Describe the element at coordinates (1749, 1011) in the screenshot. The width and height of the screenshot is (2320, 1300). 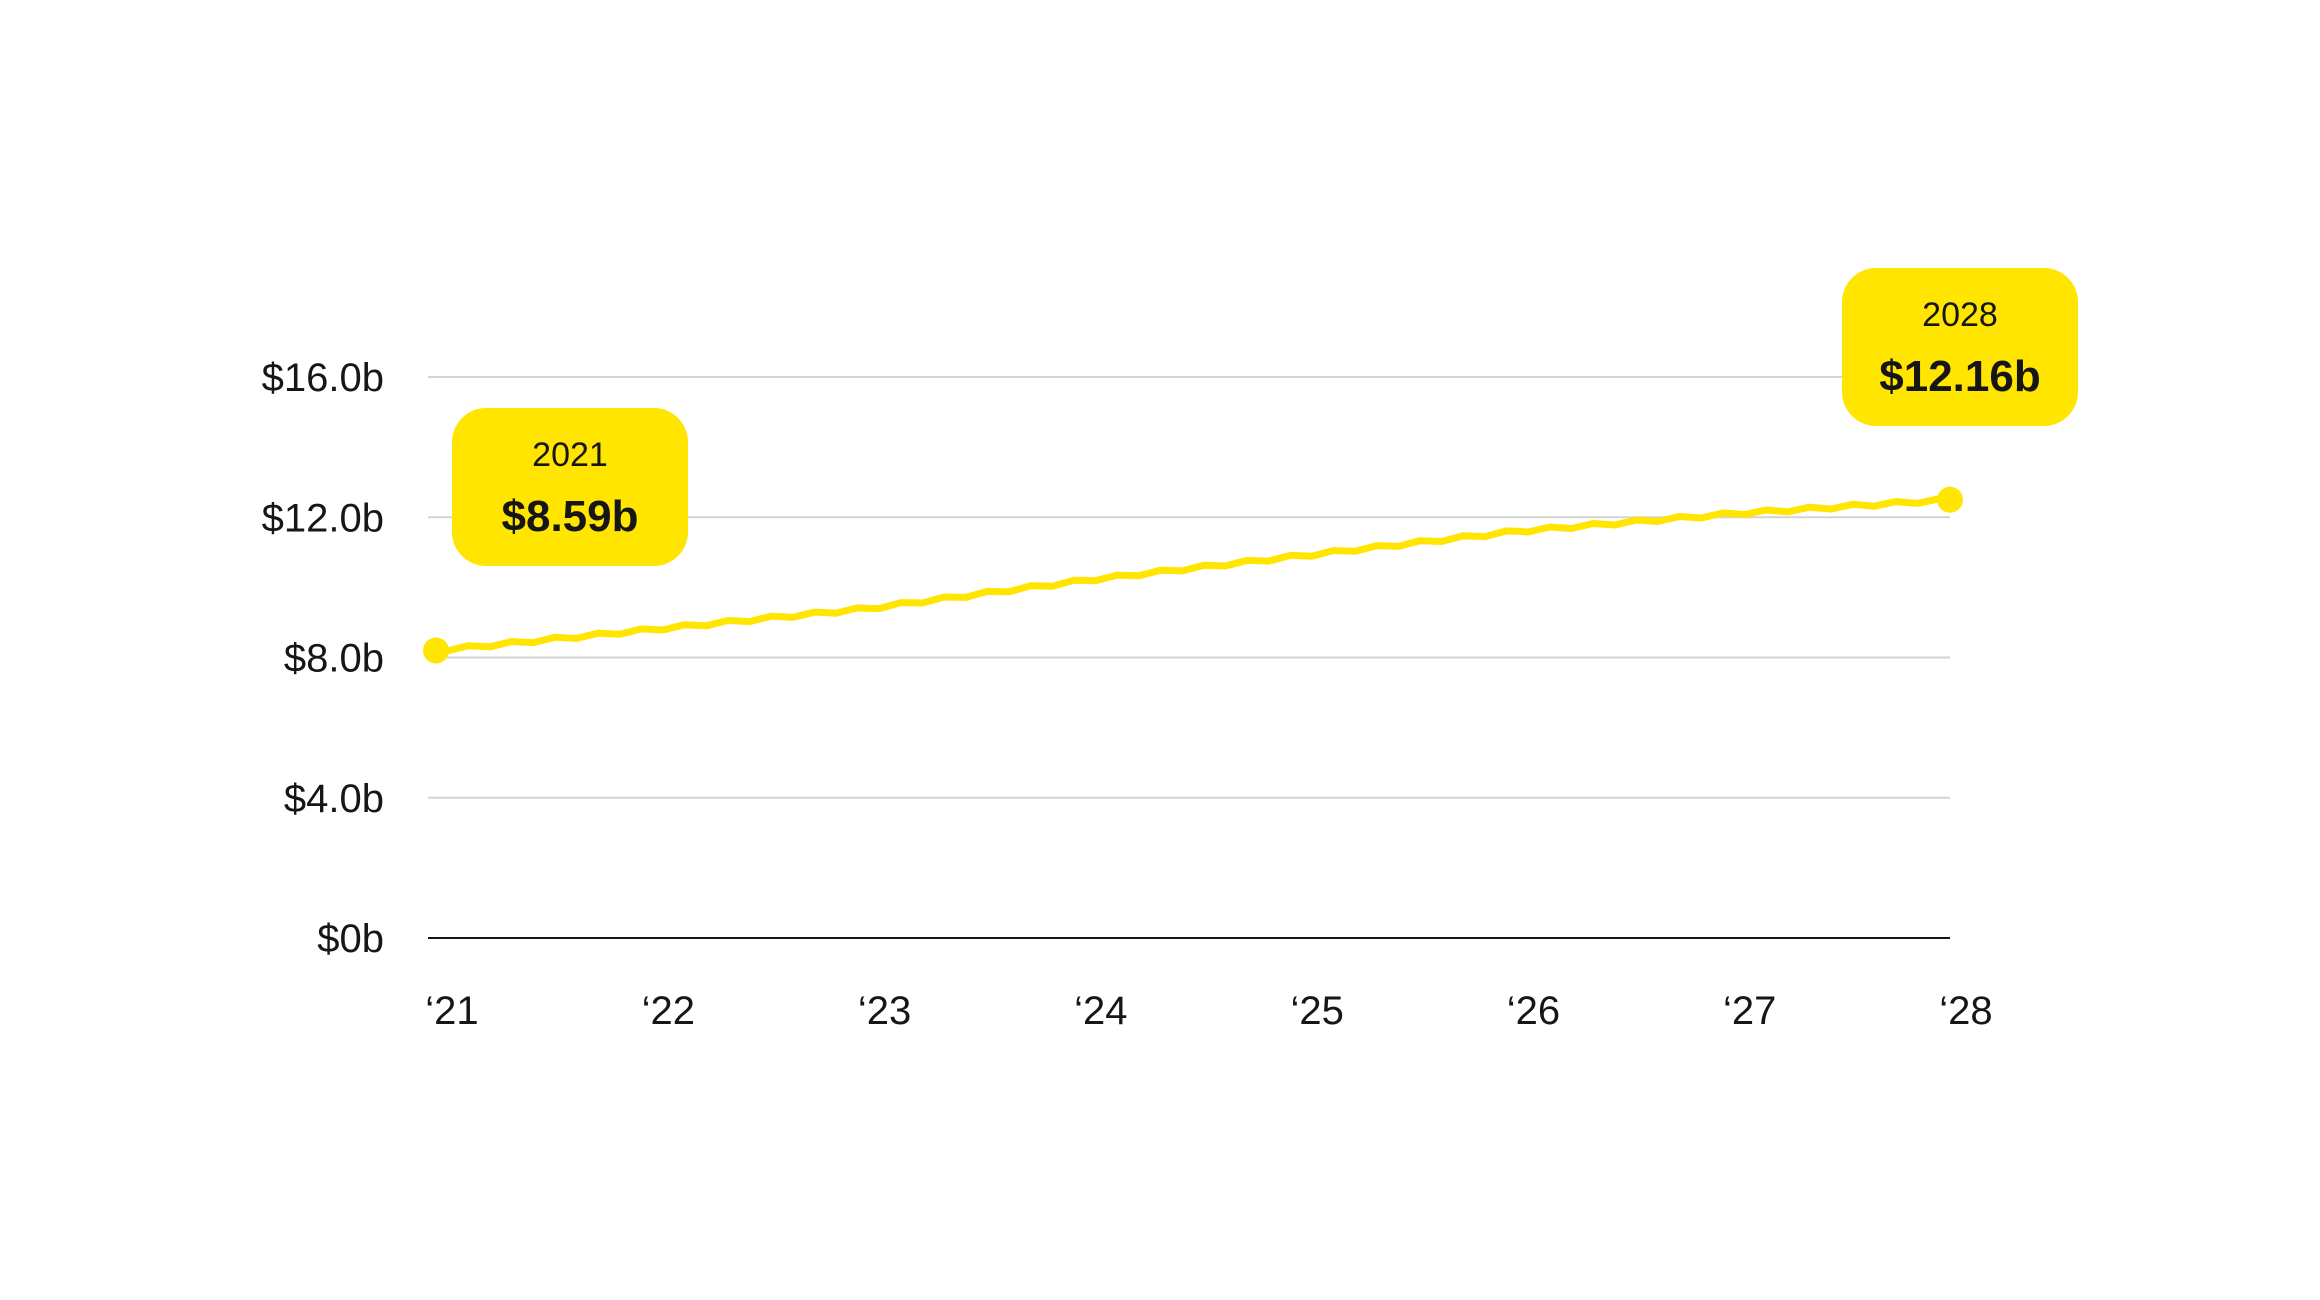
I see `x-tick-label: ‘27` at that location.